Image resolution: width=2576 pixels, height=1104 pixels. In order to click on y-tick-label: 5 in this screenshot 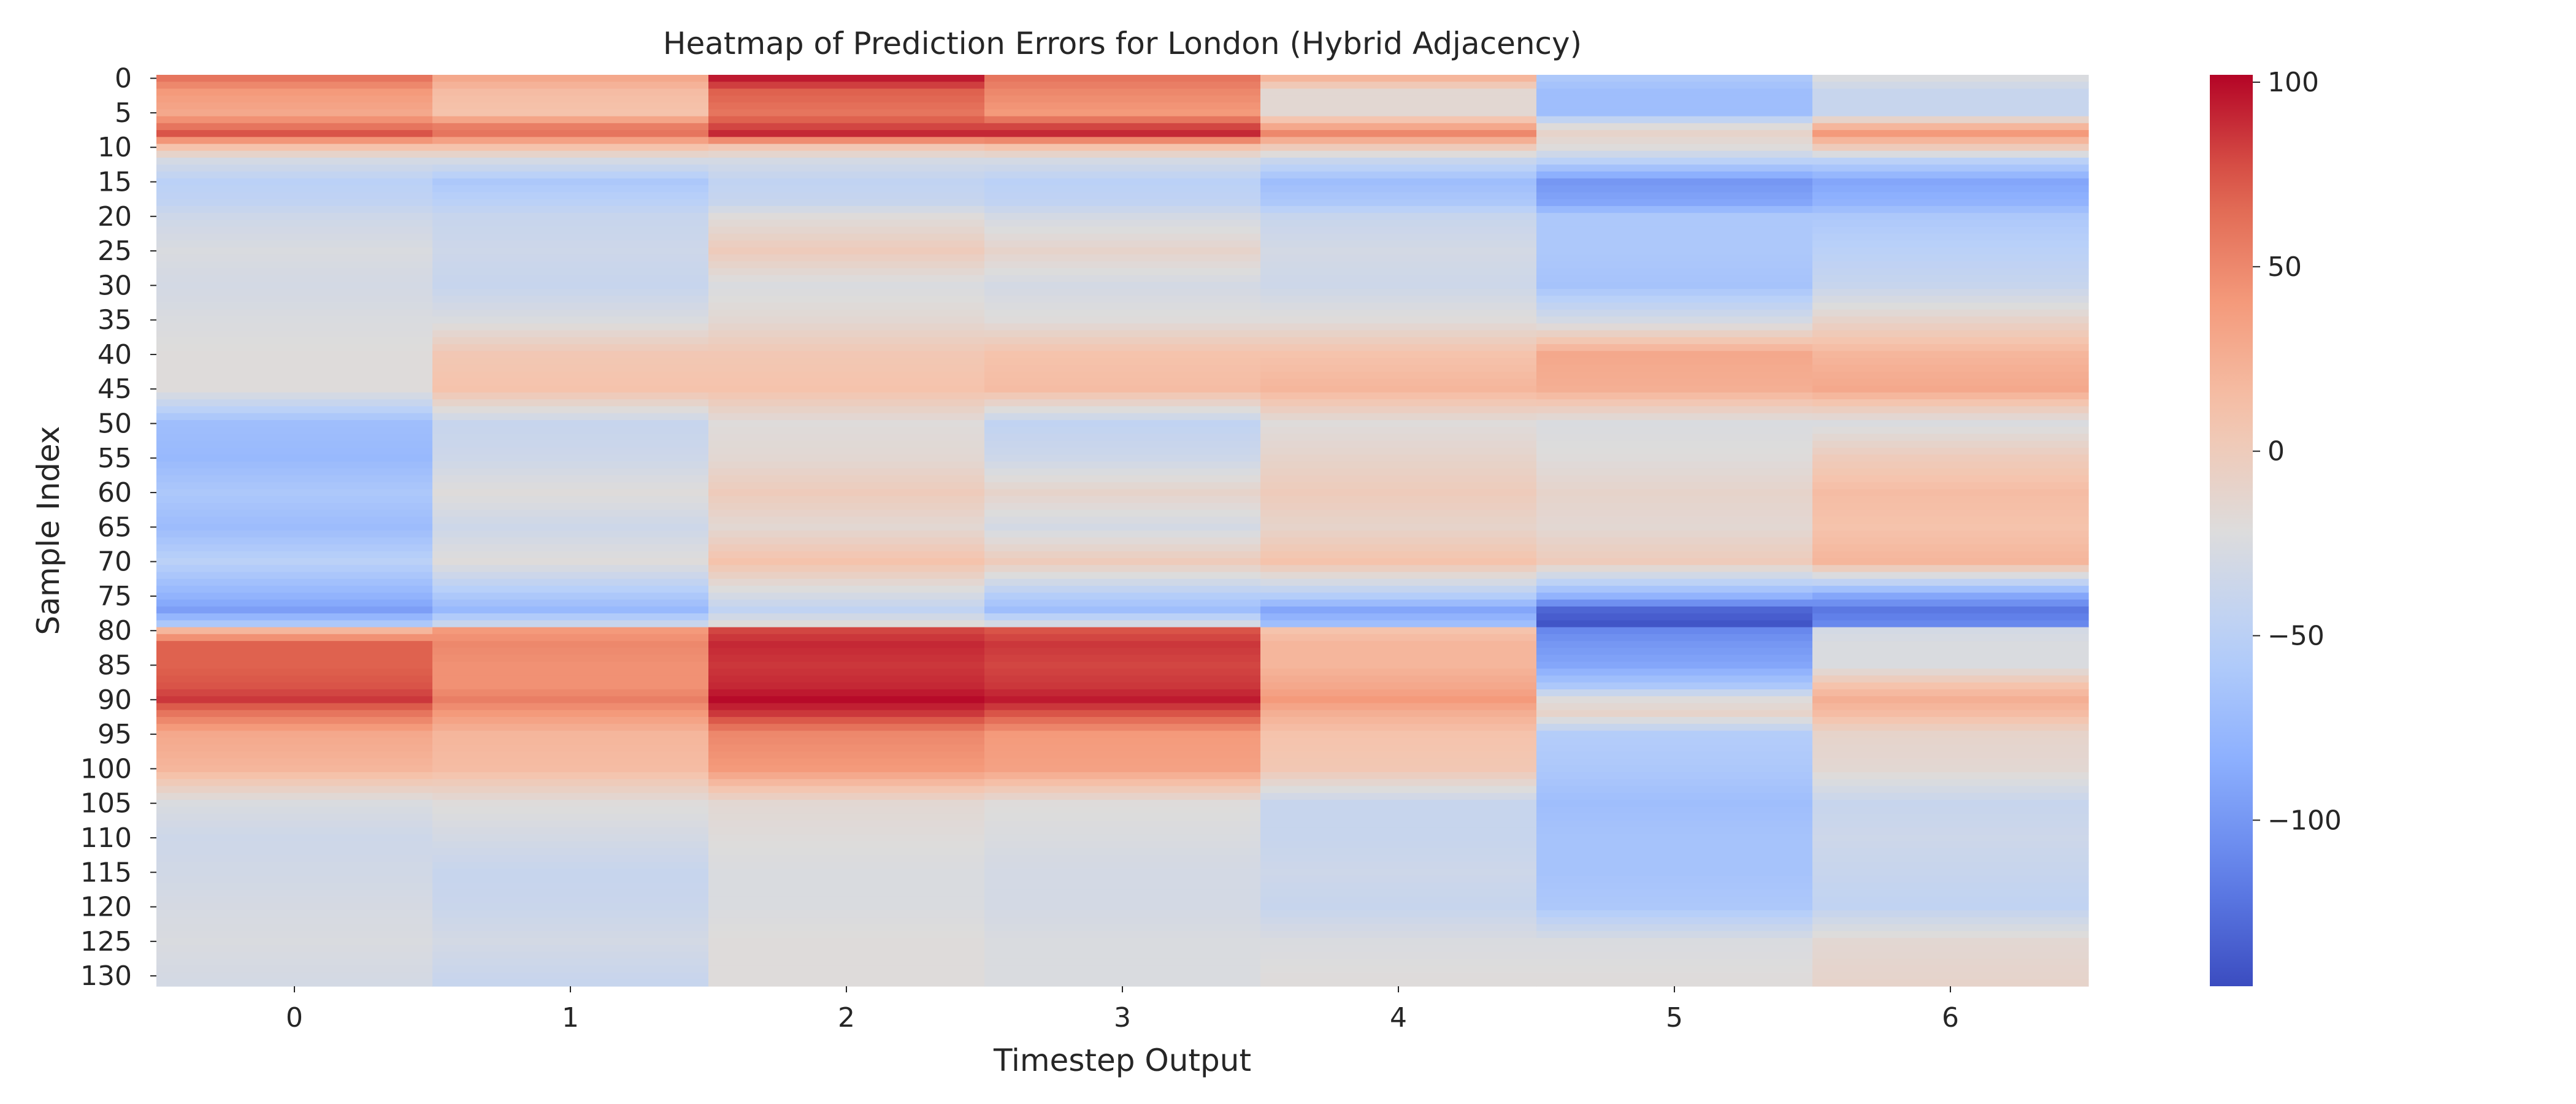, I will do `click(123, 113)`.